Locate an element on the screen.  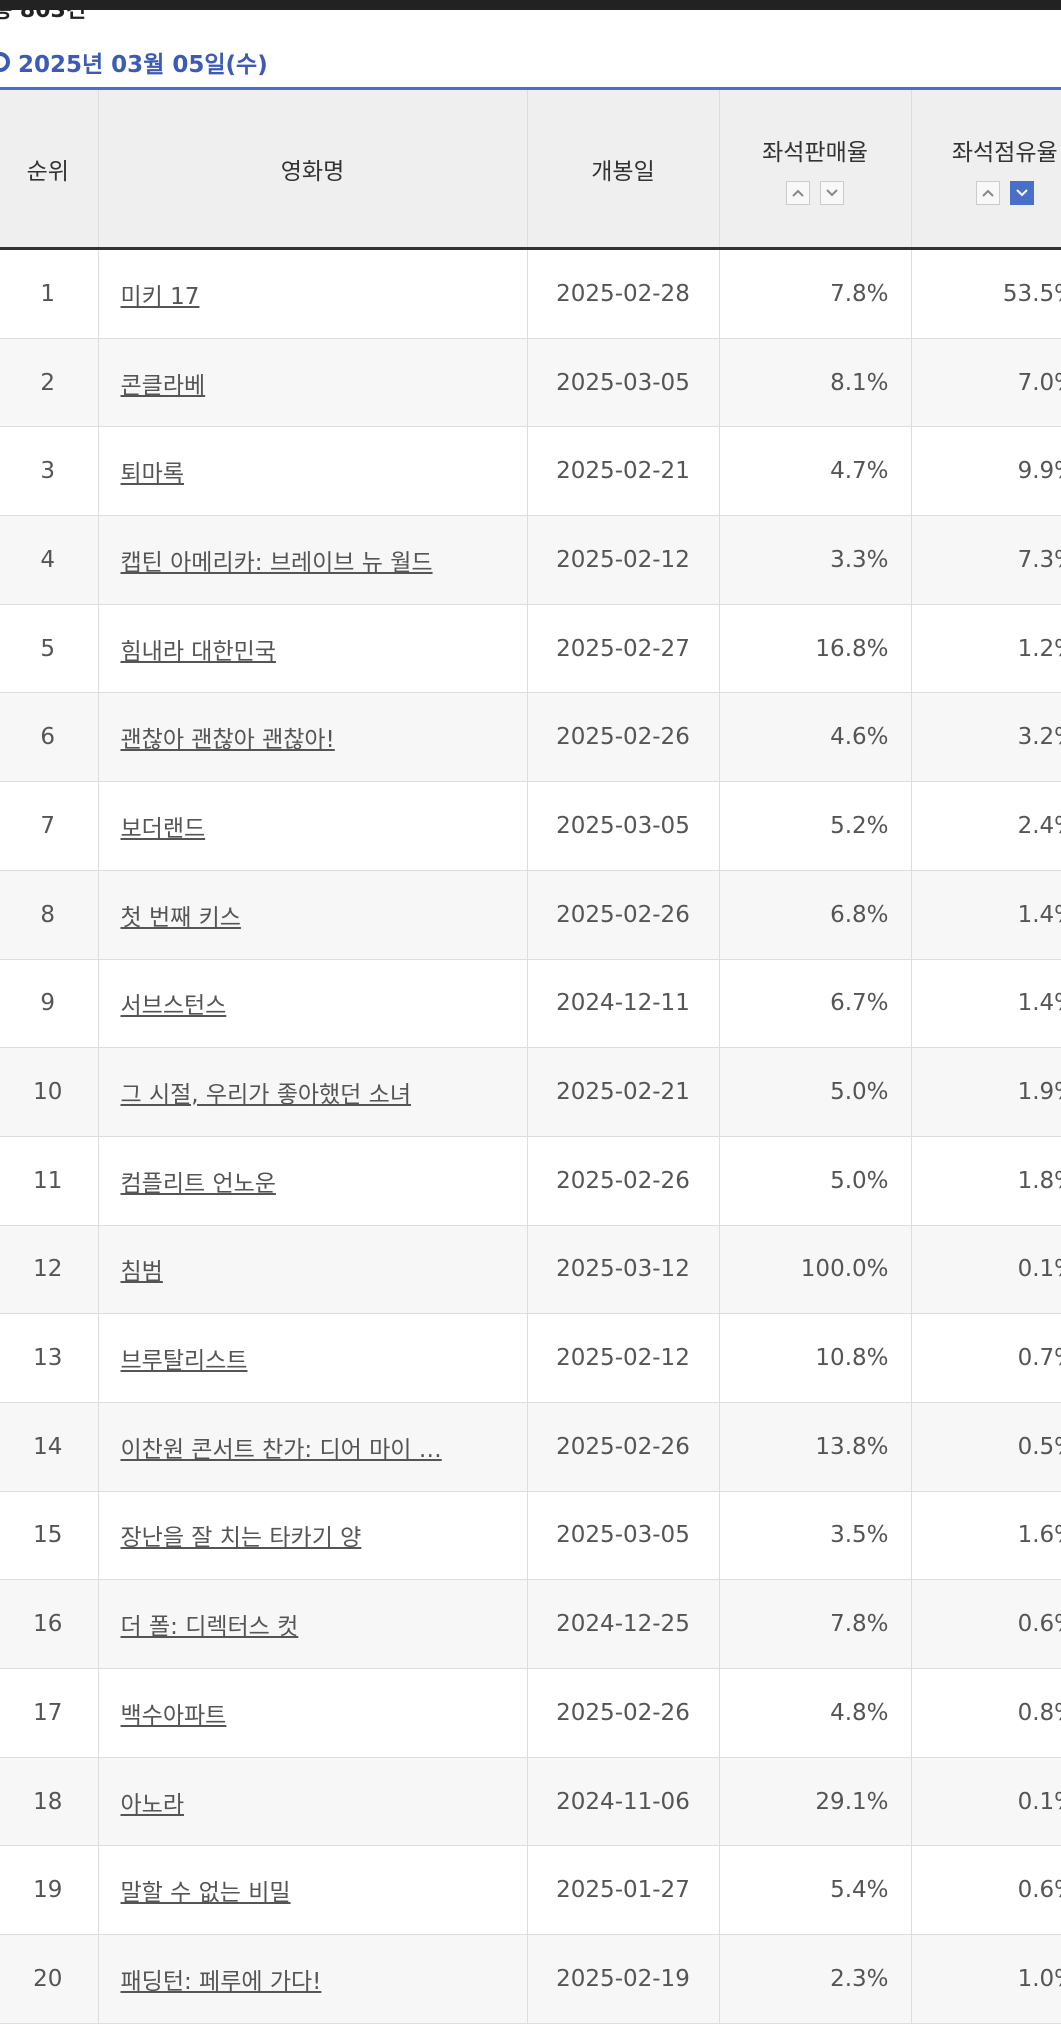
table-cell: 첫 번째 키스 is located at coordinates (312, 915).